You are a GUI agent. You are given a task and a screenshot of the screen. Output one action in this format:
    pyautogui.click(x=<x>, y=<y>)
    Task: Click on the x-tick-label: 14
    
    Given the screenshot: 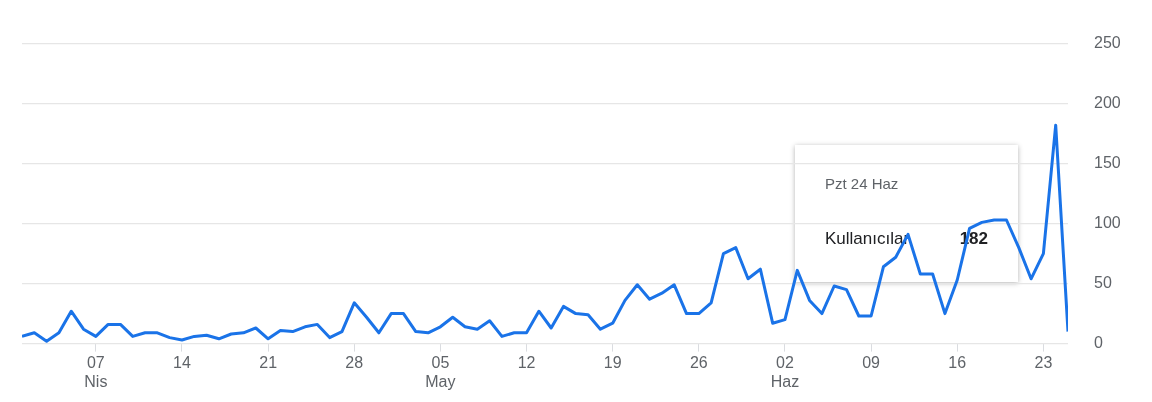 What is the action you would take?
    pyautogui.click(x=182, y=362)
    